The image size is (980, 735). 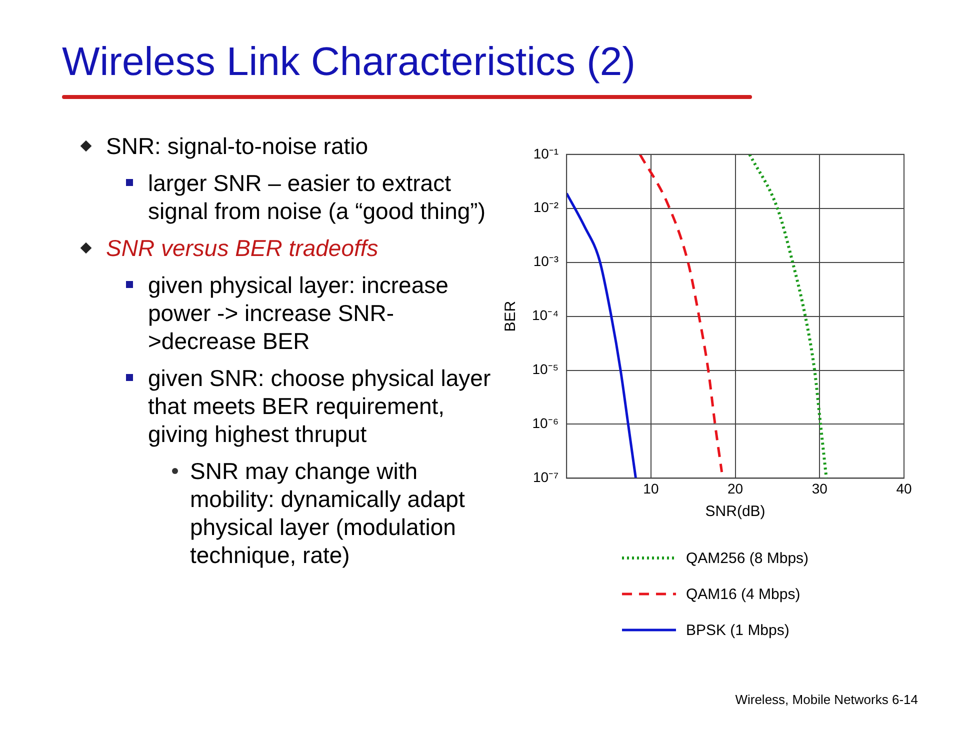 I want to click on text: Wireless, Mobile Networks 6-14, so click(x=826, y=699).